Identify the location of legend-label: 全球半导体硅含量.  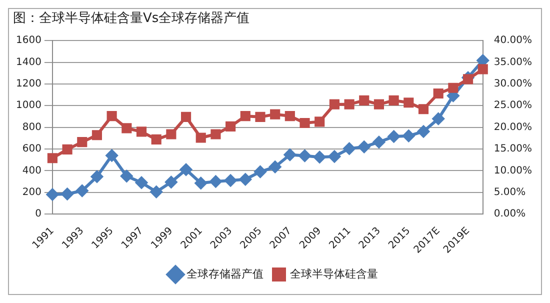
(334, 273).